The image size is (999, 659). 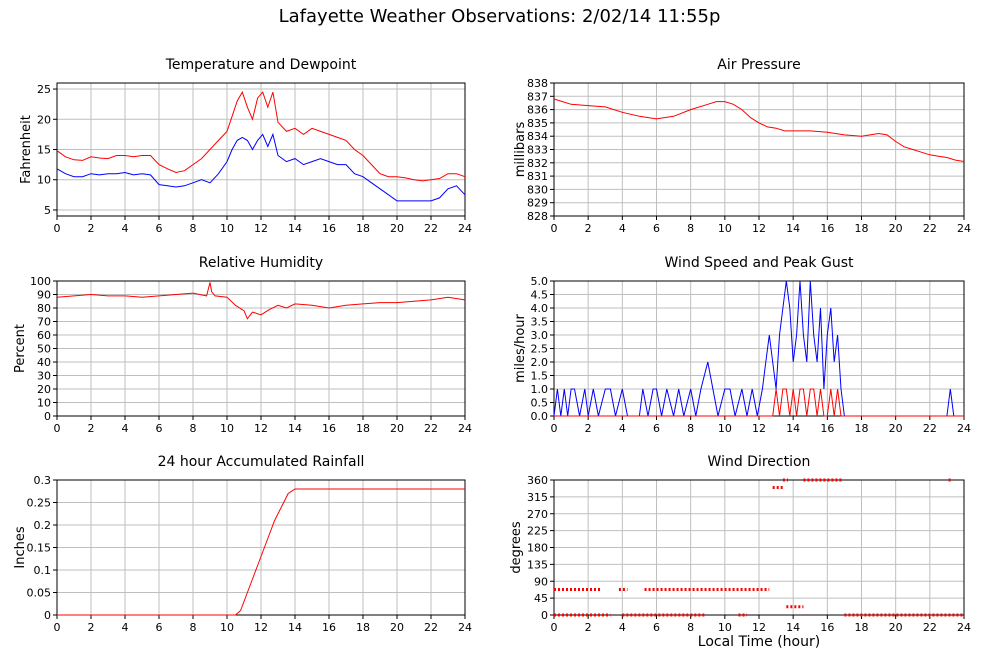 What do you see at coordinates (537, 216) in the screenshot?
I see `y-tick-label: 828` at bounding box center [537, 216].